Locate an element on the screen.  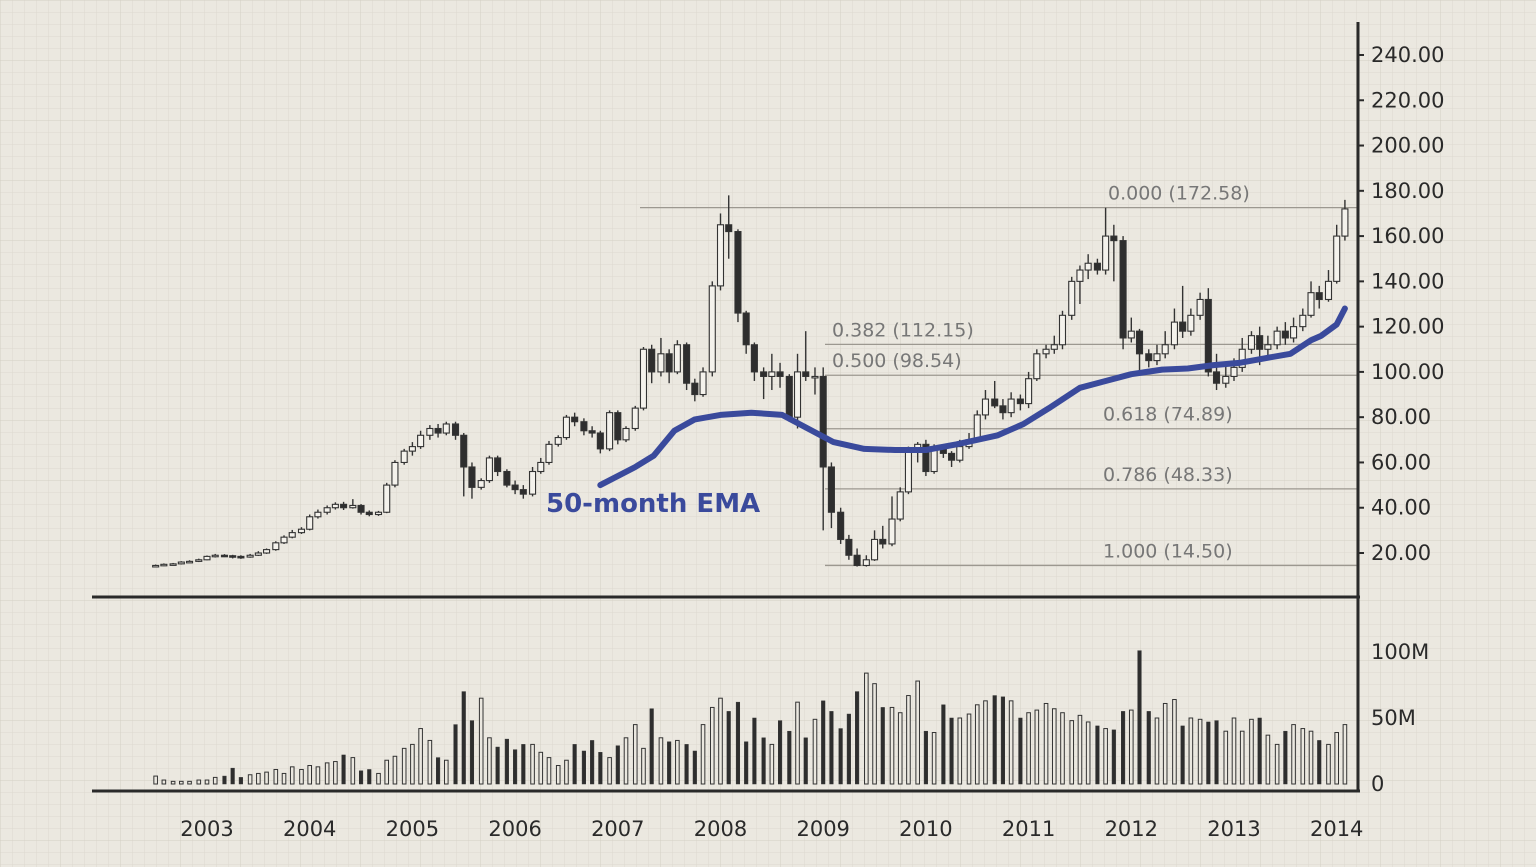
x-tick-label: 2003 is located at coordinates (206, 829).